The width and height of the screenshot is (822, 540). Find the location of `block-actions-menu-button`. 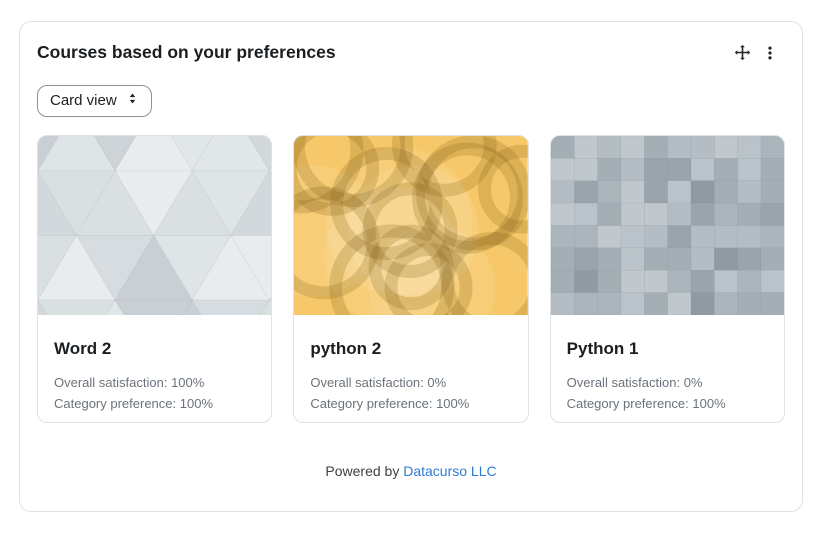

block-actions-menu-button is located at coordinates (770, 54).